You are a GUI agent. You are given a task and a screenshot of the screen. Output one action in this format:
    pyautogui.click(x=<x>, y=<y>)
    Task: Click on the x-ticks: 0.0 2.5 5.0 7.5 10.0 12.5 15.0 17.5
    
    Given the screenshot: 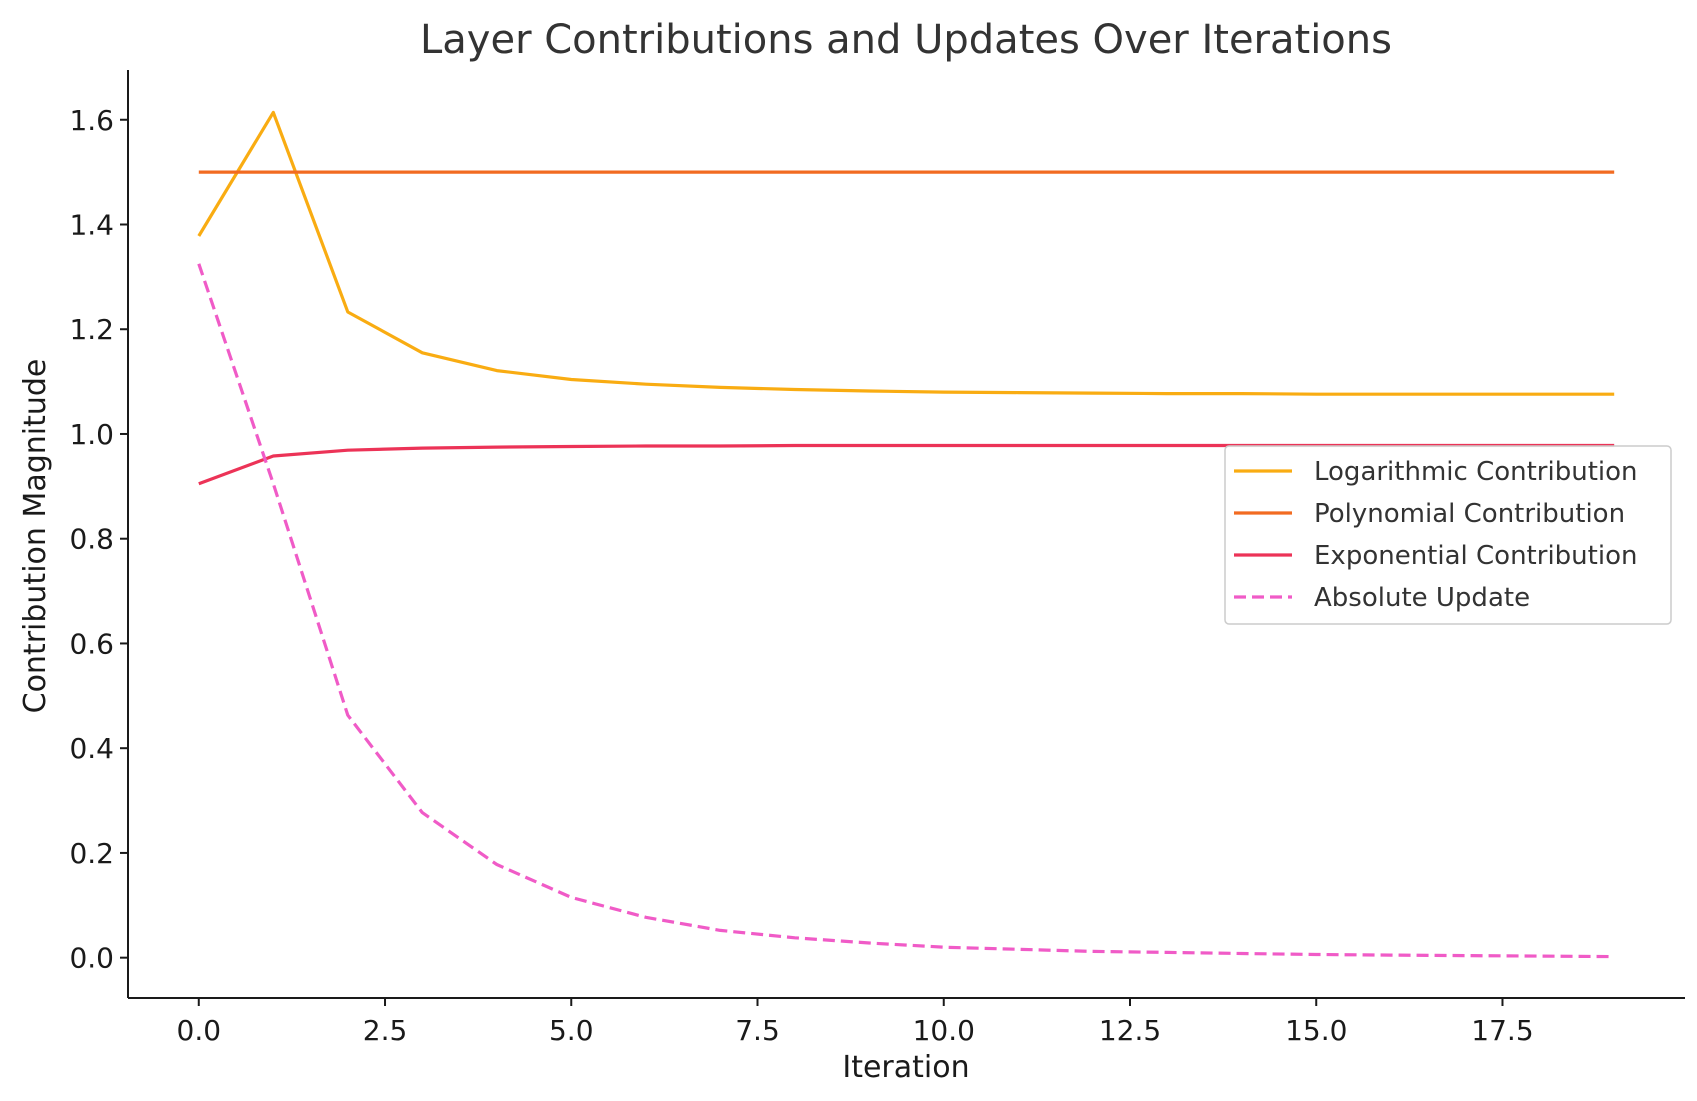 What is the action you would take?
    pyautogui.click(x=855, y=1022)
    